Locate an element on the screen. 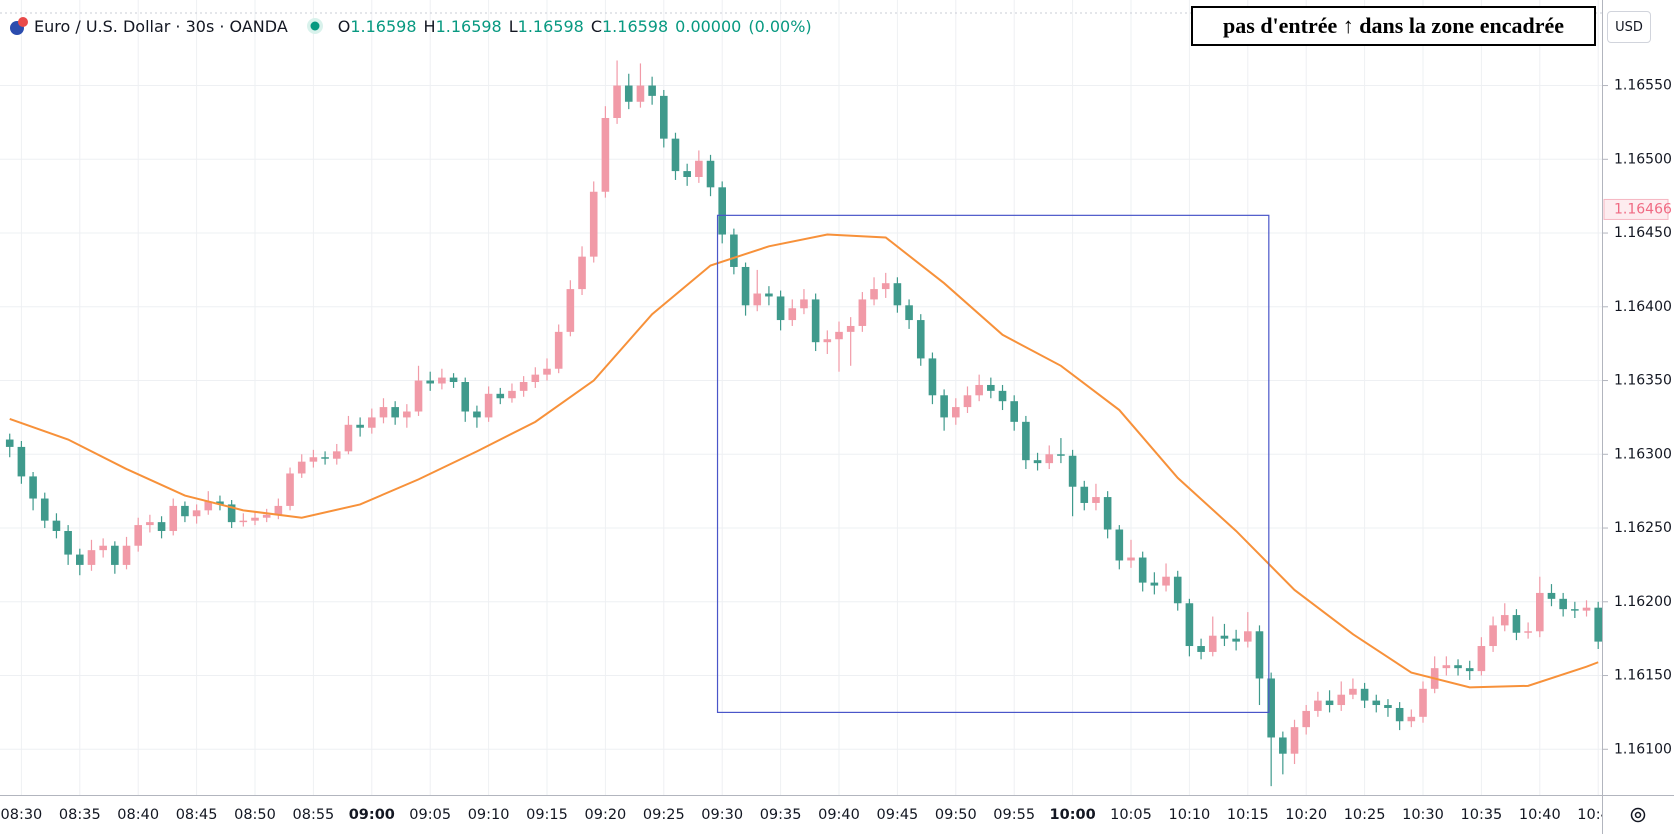 The image size is (1674, 834). x-tick-label: 10:40 is located at coordinates (1540, 815).